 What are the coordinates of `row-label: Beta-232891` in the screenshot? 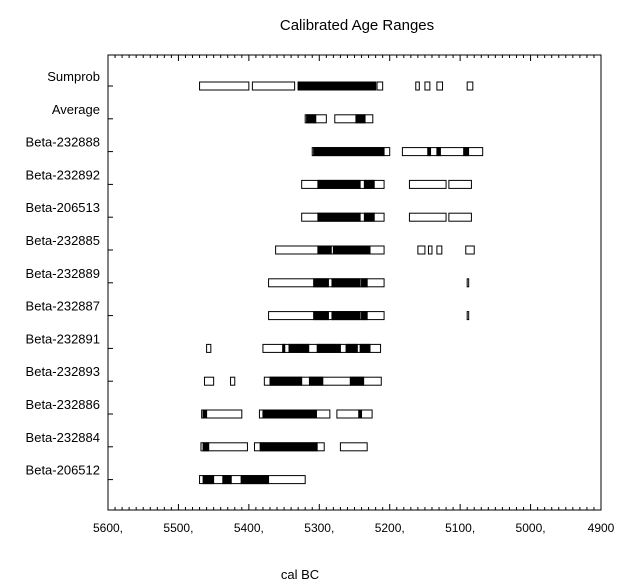 It's located at (63, 338).